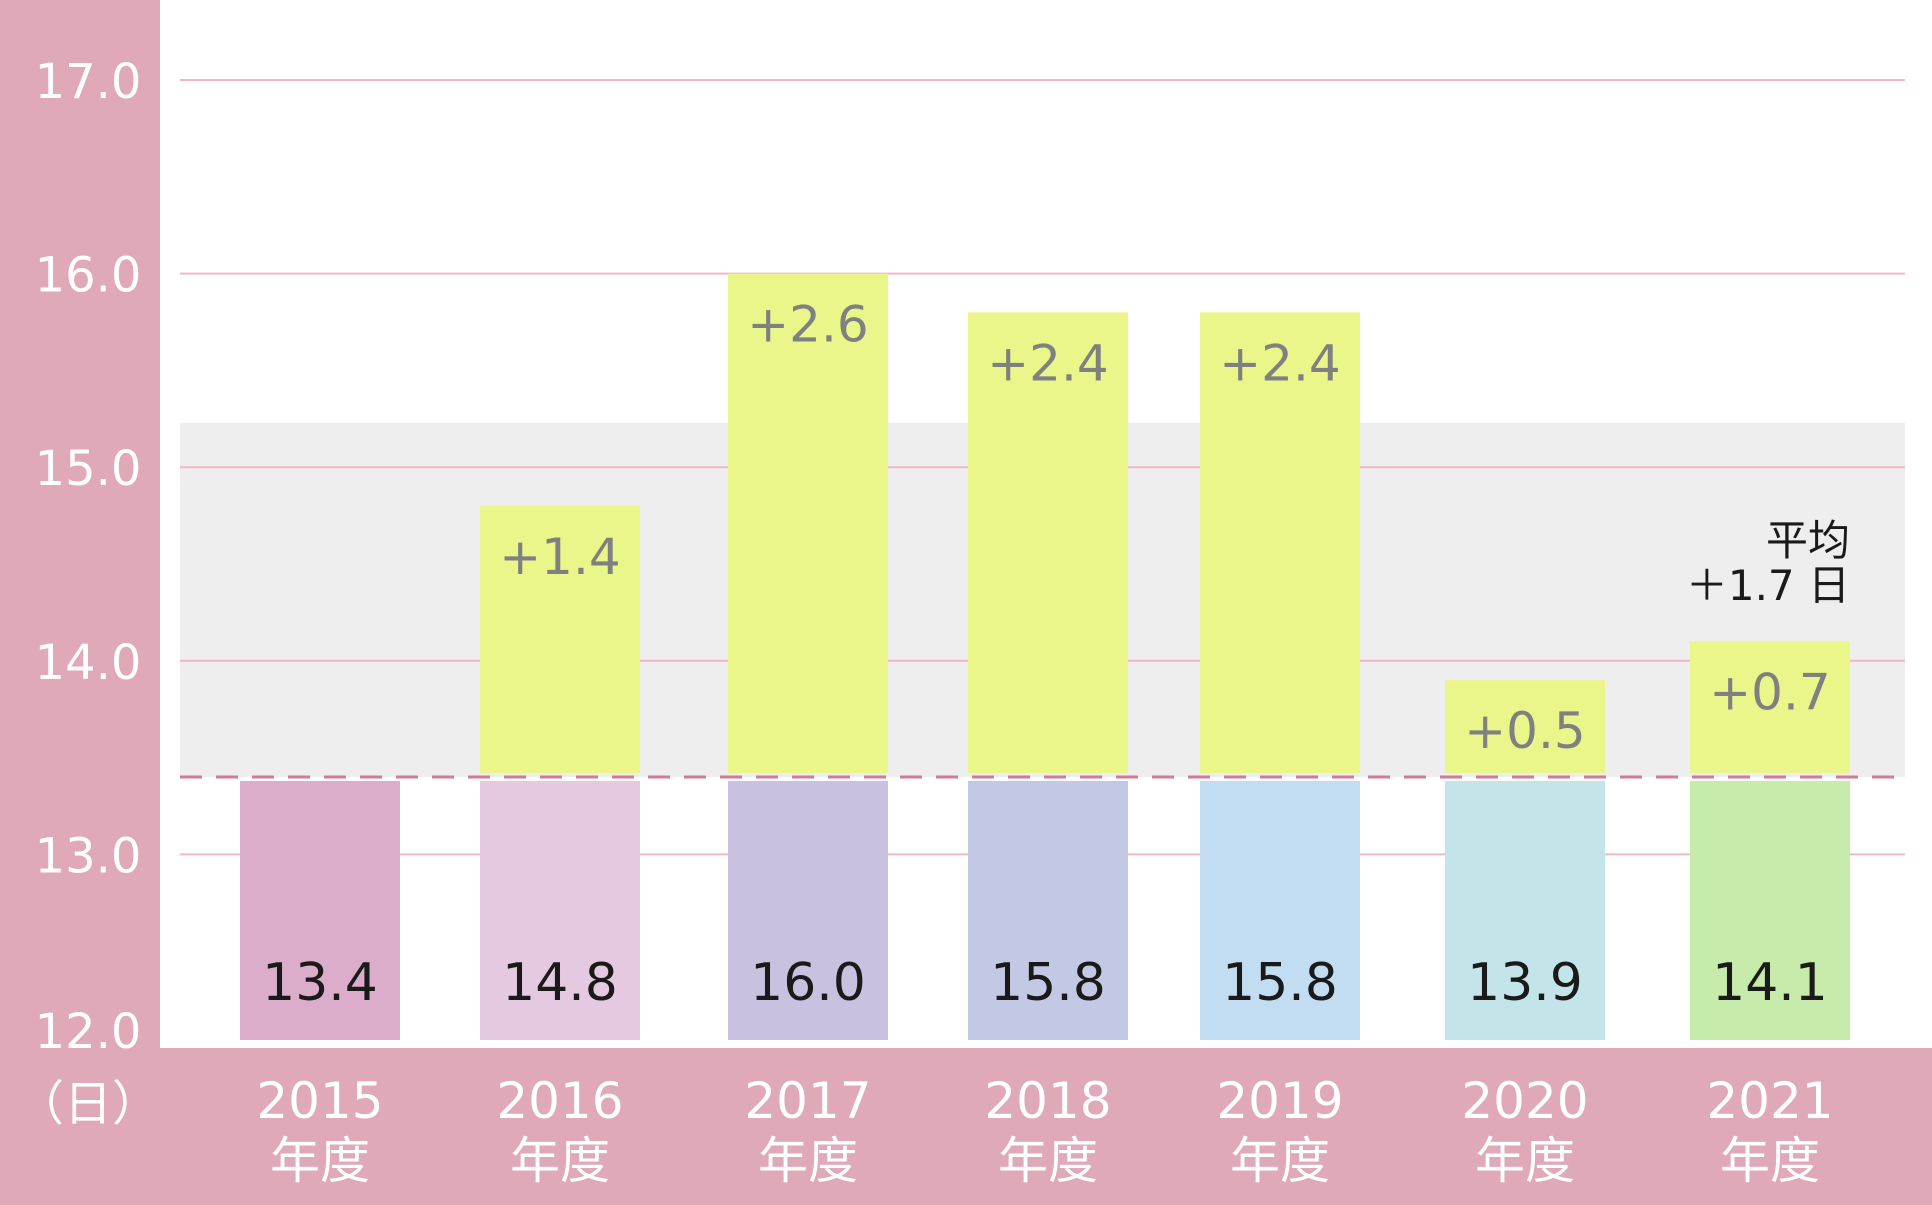  I want to click on y-tick-label: 17.0, so click(88, 82).